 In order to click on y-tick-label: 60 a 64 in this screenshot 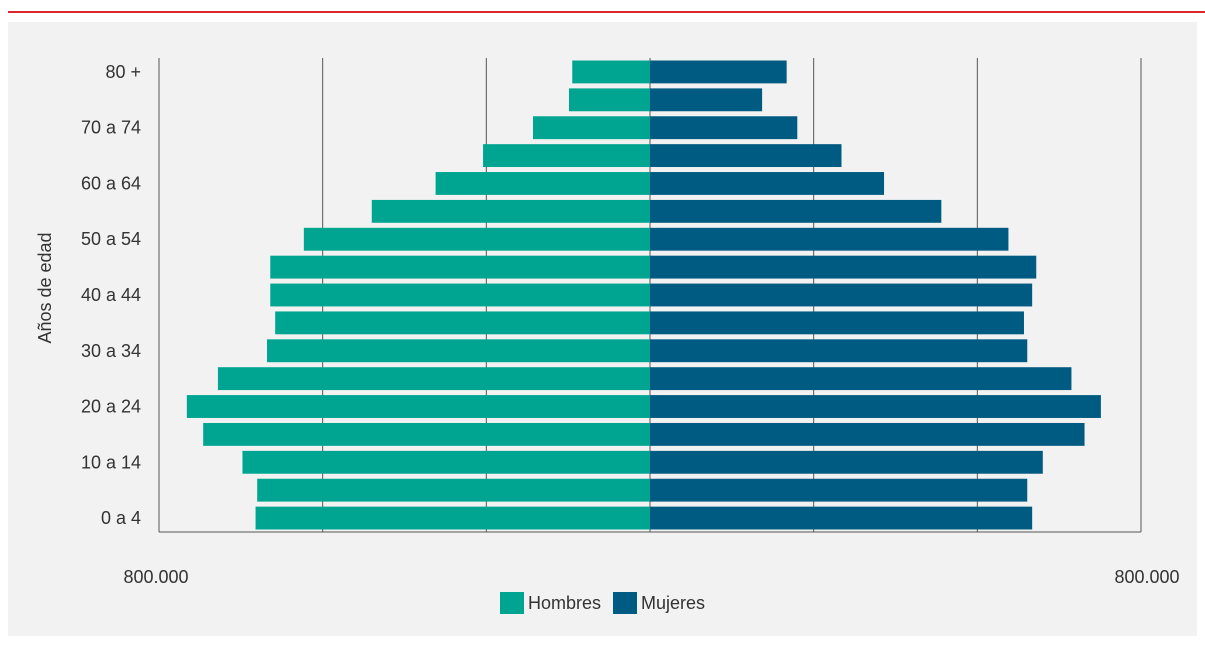, I will do `click(111, 183)`.